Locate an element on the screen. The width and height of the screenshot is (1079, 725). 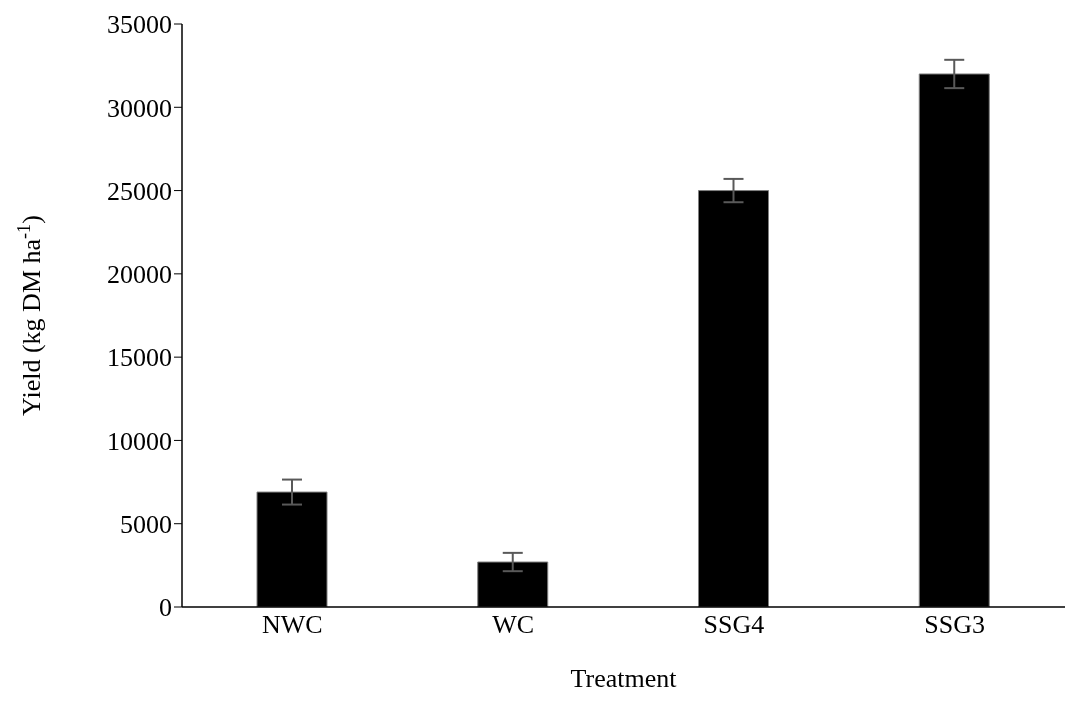
y-tick-label: 25000 is located at coordinates (139, 191).